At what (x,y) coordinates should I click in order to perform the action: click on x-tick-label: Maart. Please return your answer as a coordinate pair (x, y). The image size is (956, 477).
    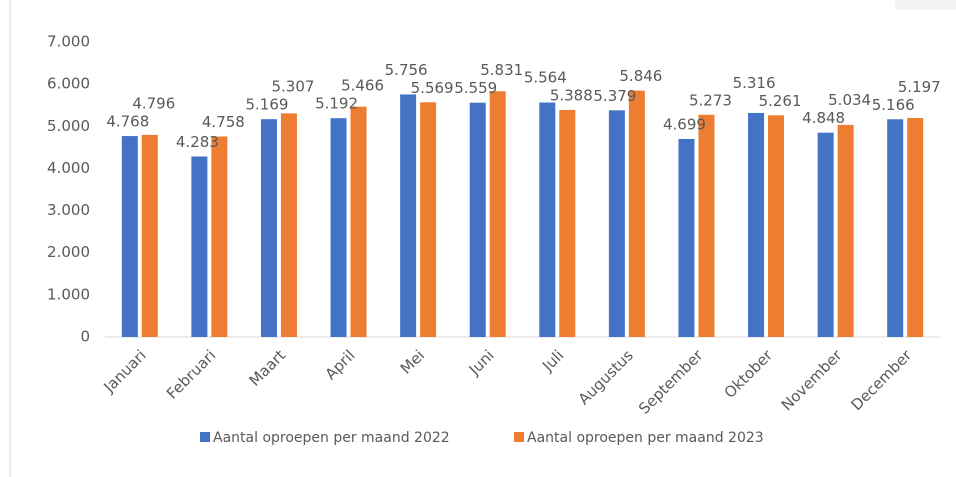
    Looking at the image, I should click on (267, 367).